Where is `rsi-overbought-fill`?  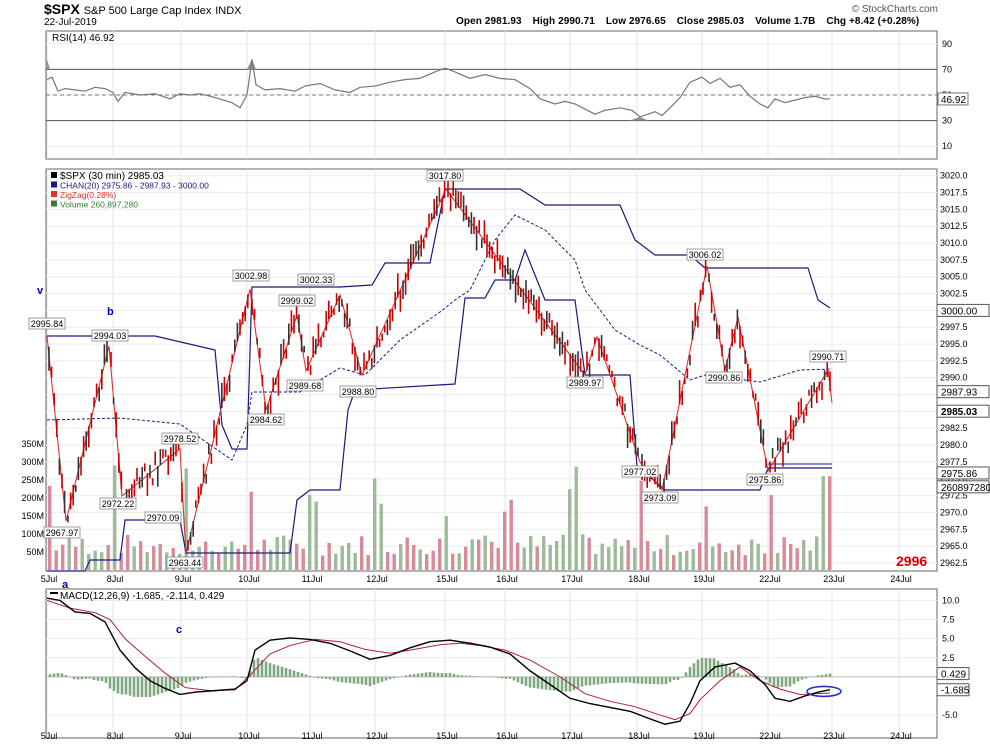
rsi-overbought-fill is located at coordinates (48, 64).